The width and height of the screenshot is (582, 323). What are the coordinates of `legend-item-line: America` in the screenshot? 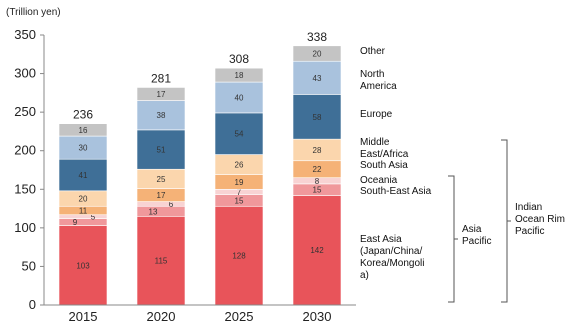 It's located at (378, 86).